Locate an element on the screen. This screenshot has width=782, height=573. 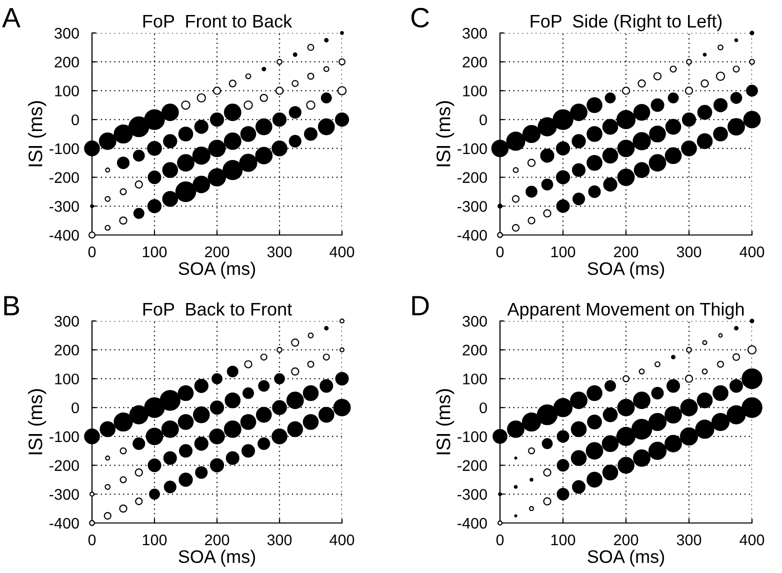
chart-title: Apparent Movement on Thigh is located at coordinates (625, 311).